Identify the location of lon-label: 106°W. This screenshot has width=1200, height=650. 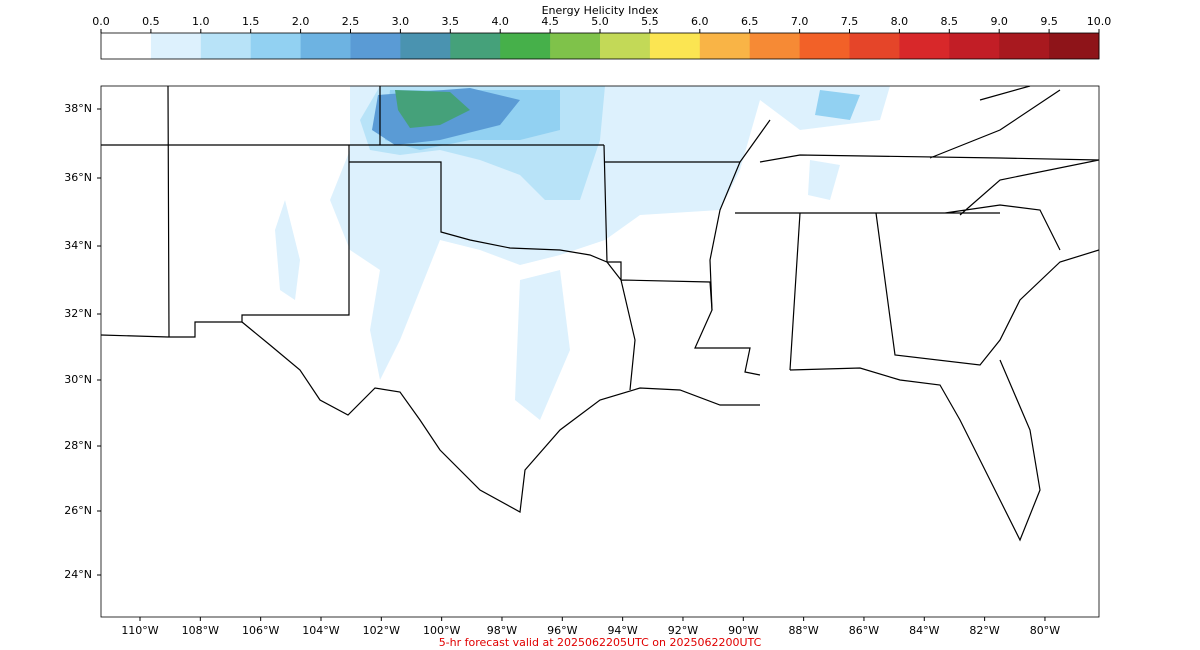
(260, 630).